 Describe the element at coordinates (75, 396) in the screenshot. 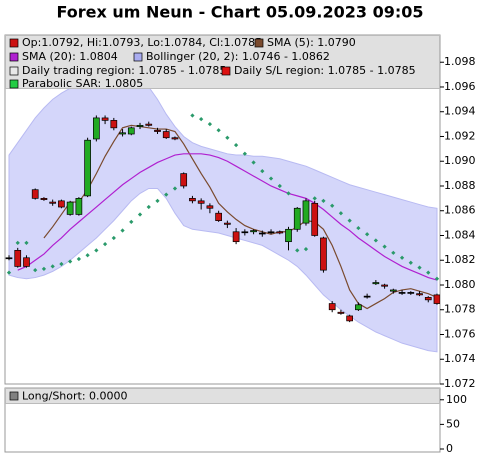

I see `legend-label: Long/Short: 0.0000` at that location.